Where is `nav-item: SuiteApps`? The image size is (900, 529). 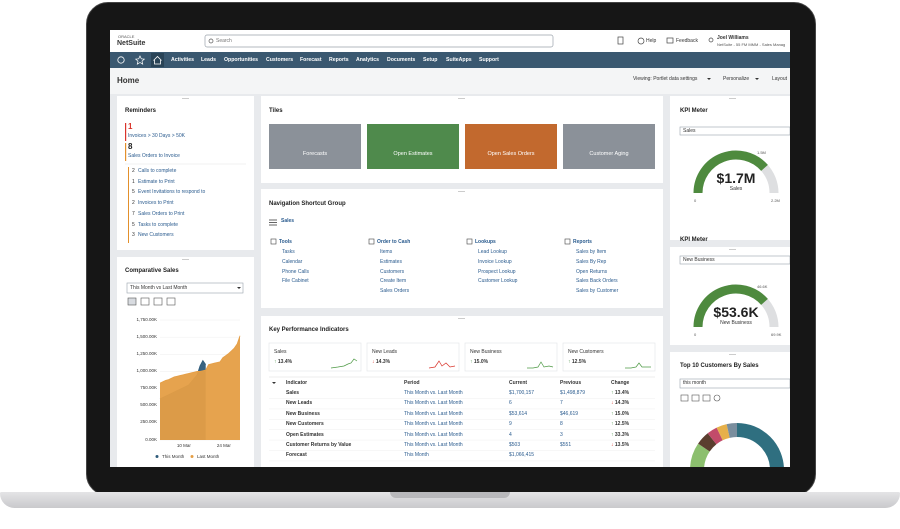
nav-item: SuiteApps is located at coordinates (459, 60).